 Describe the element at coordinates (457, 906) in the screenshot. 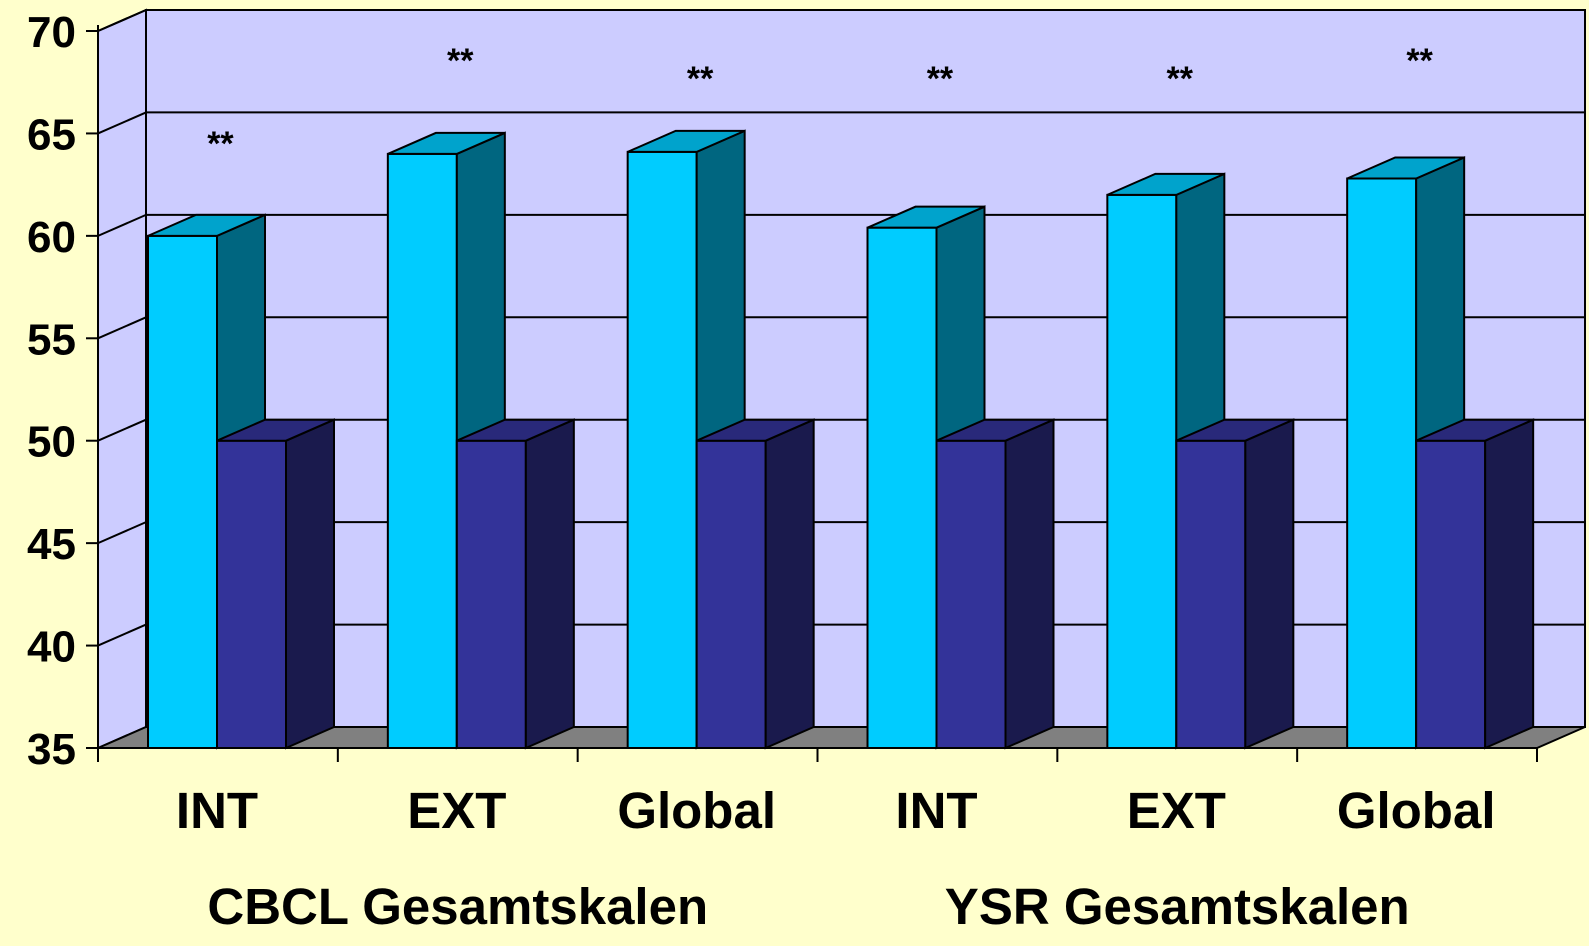

I see `group-label: CBCL Gesamtskalen` at that location.